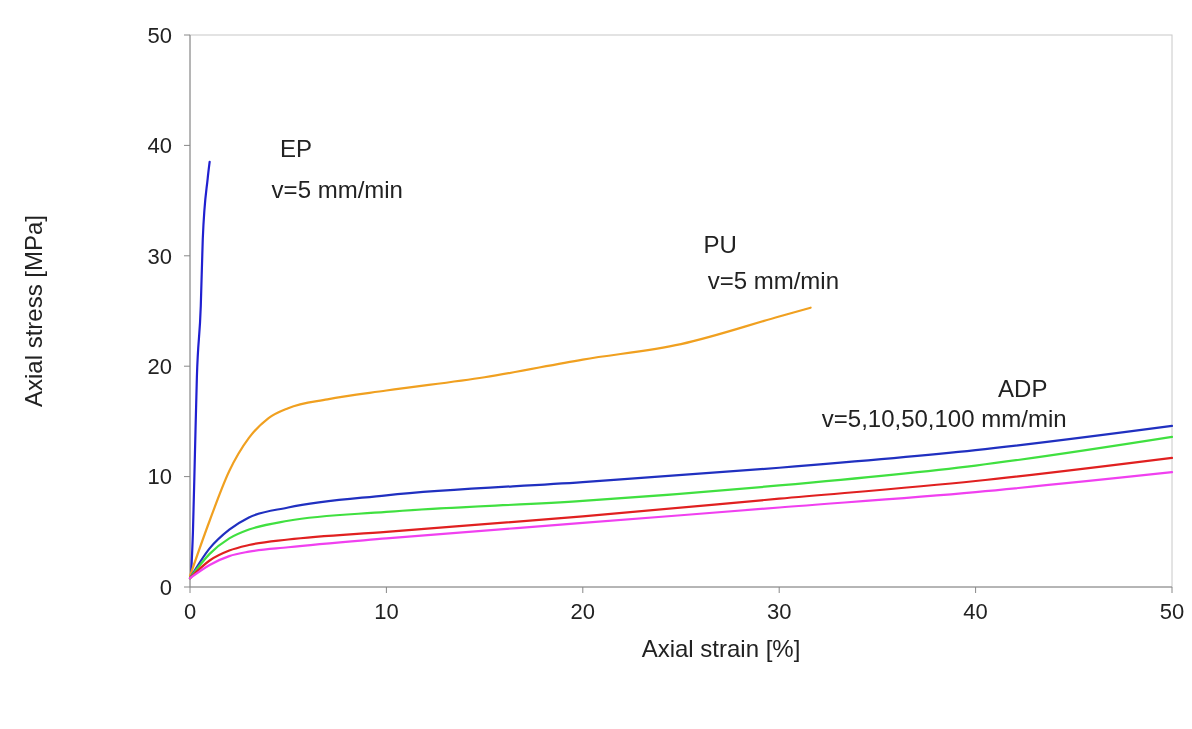 The height and width of the screenshot is (729, 1192). Describe the element at coordinates (721, 648) in the screenshot. I see `x-axis-title: Axial strain [%]` at that location.